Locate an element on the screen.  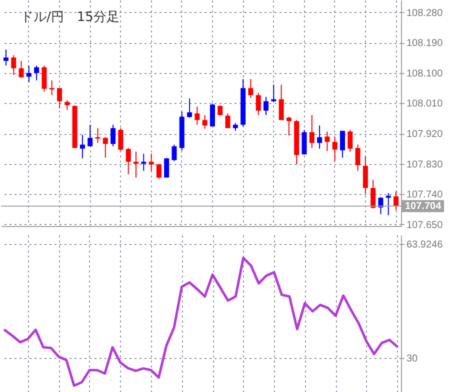
y-tick-label: 108.100 is located at coordinates (425, 74).